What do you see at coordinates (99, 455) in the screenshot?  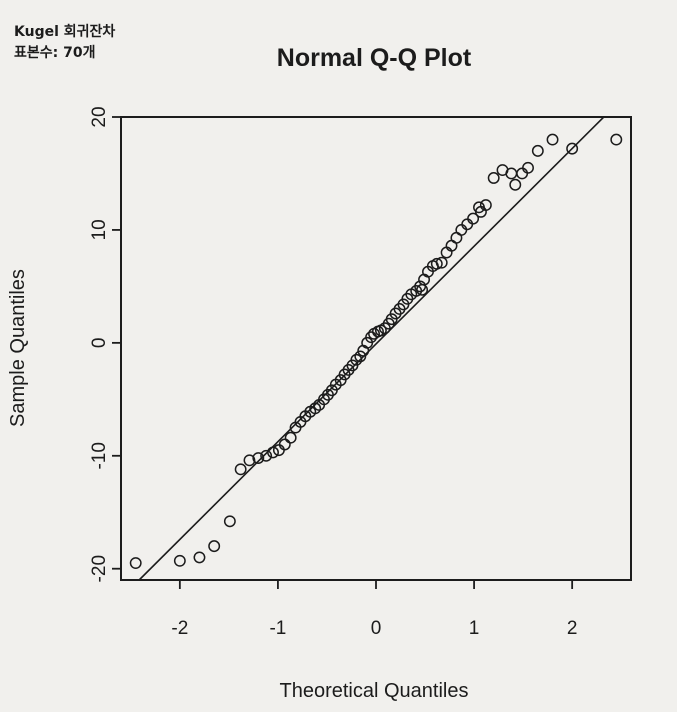 I see `y-tick-label: -10` at bounding box center [99, 455].